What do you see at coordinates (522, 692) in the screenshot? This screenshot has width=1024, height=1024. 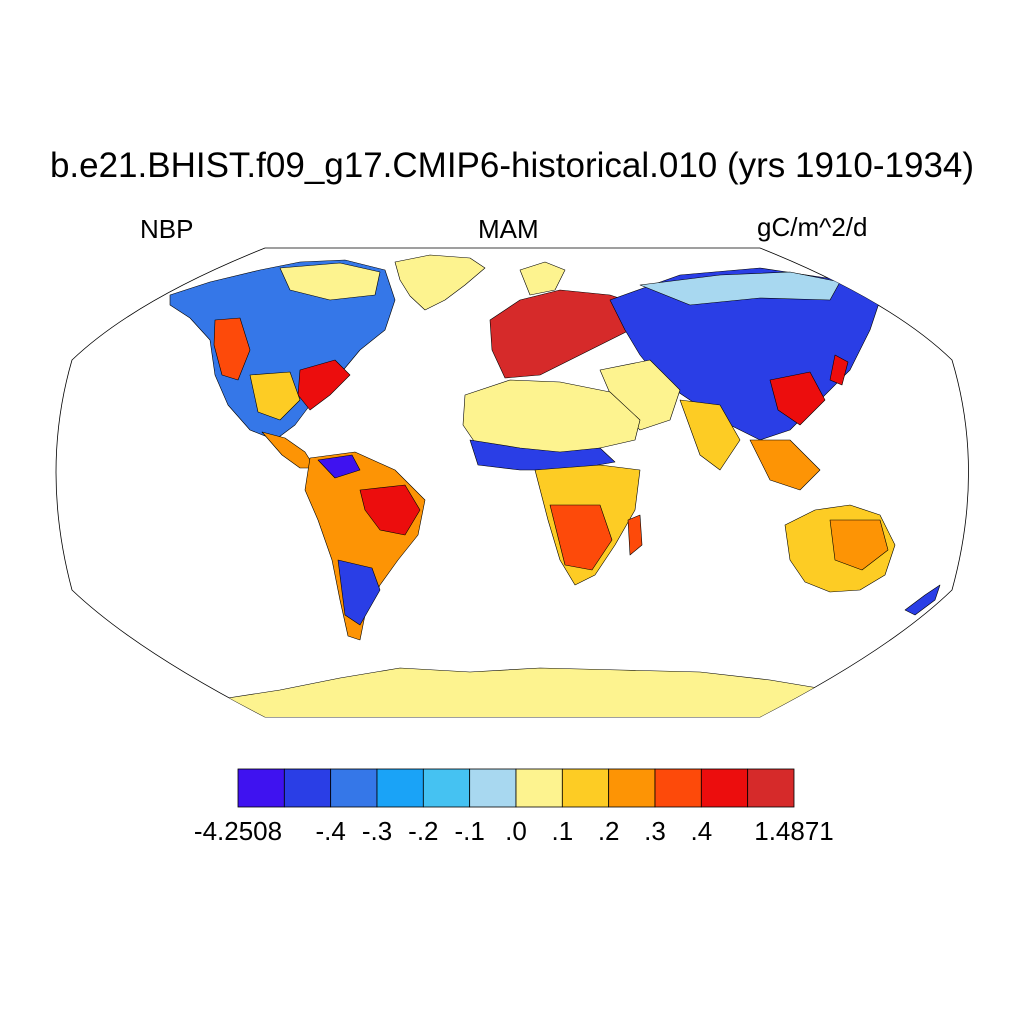 I see `region-antarctica` at bounding box center [522, 692].